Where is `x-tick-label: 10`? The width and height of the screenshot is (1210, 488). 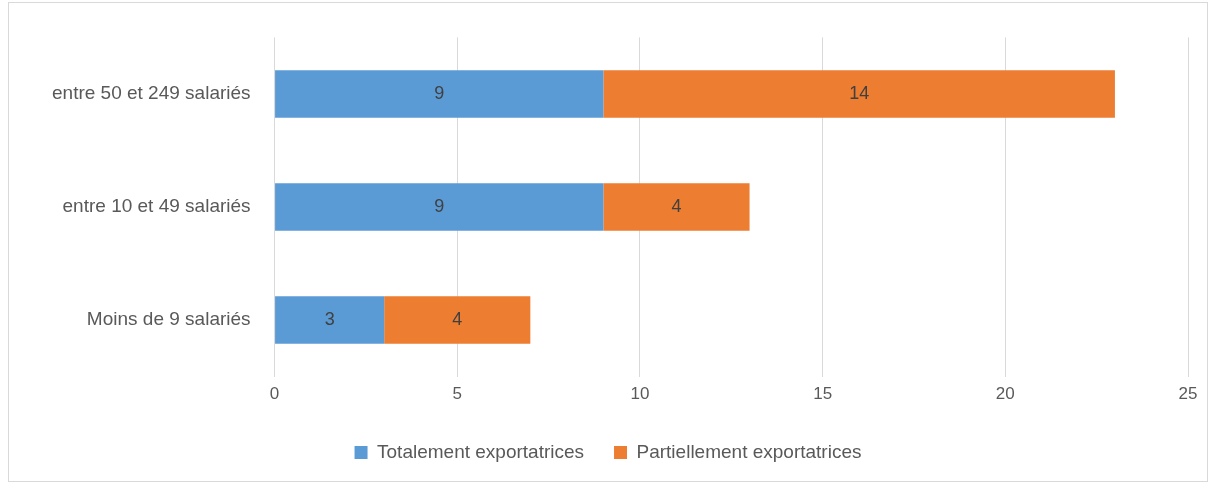
x-tick-label: 10 is located at coordinates (640, 394).